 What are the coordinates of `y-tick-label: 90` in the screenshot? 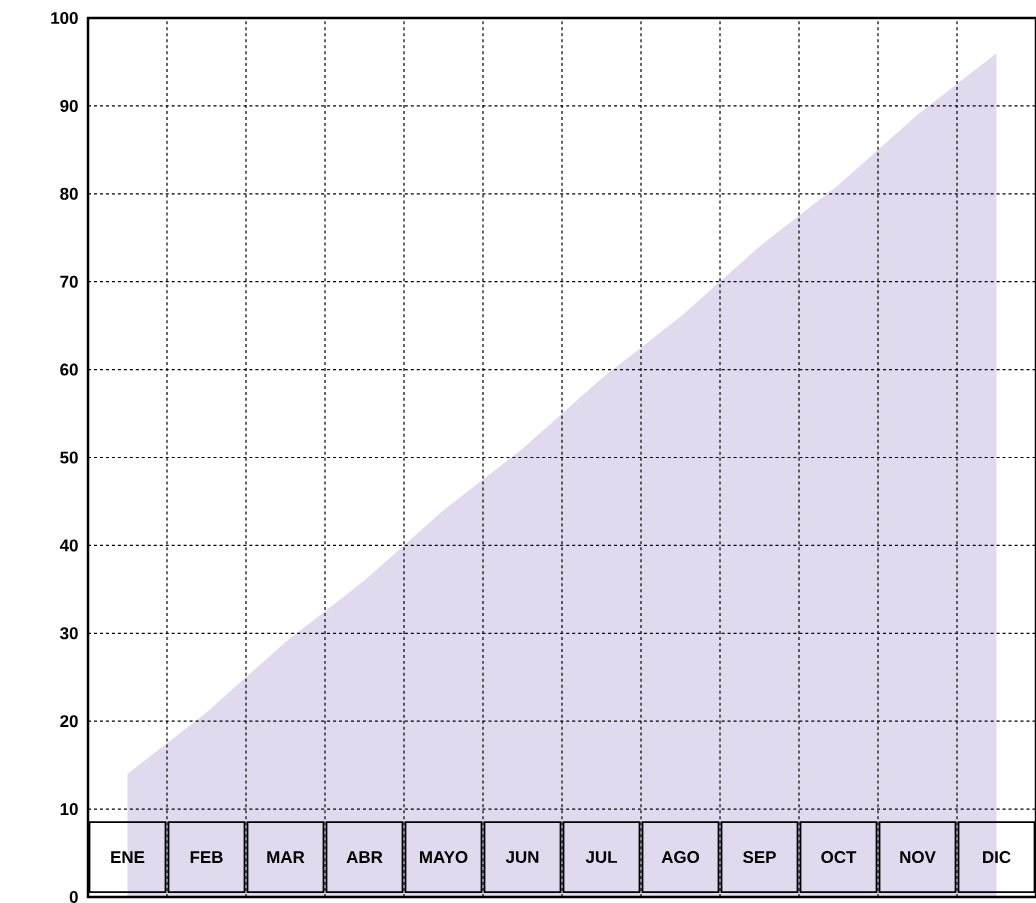 It's located at (69, 105).